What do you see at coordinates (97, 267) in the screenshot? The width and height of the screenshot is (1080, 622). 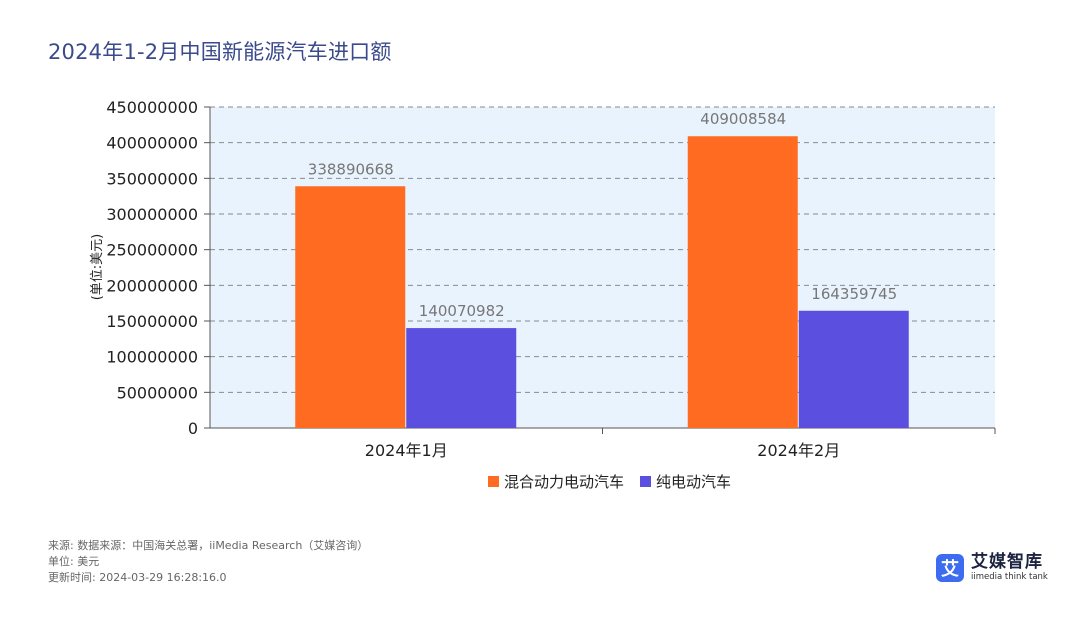 I see `y-axis-label: (单位:美元)` at bounding box center [97, 267].